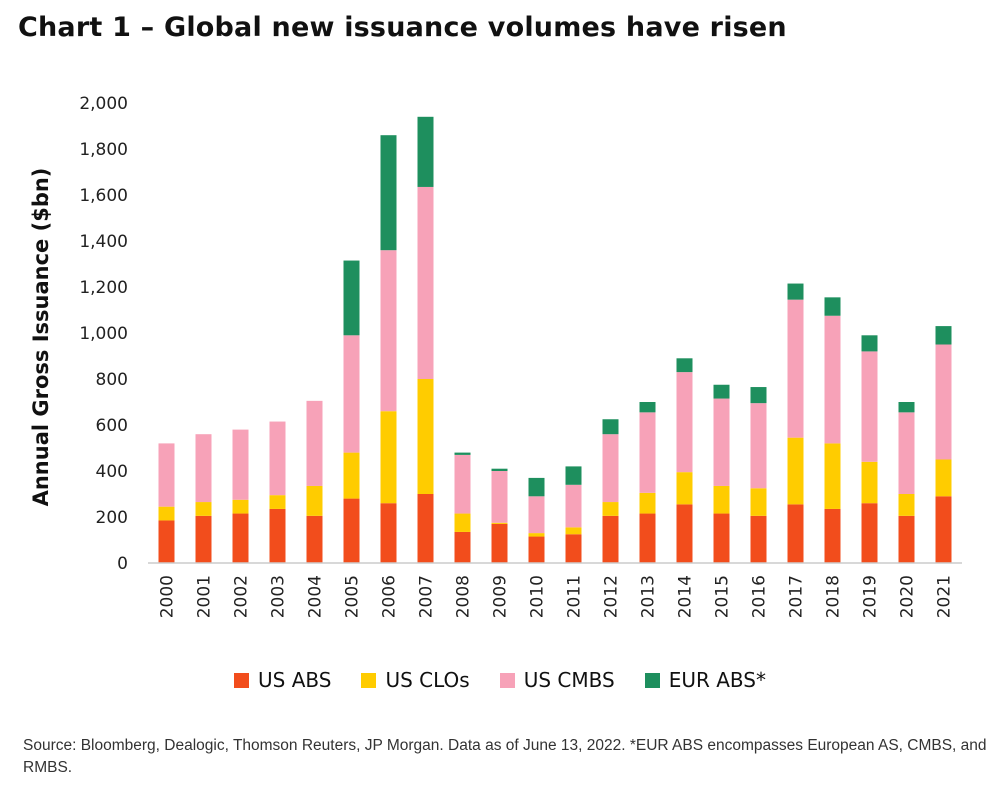  I want to click on x-tick-label: 2011, so click(575, 596).